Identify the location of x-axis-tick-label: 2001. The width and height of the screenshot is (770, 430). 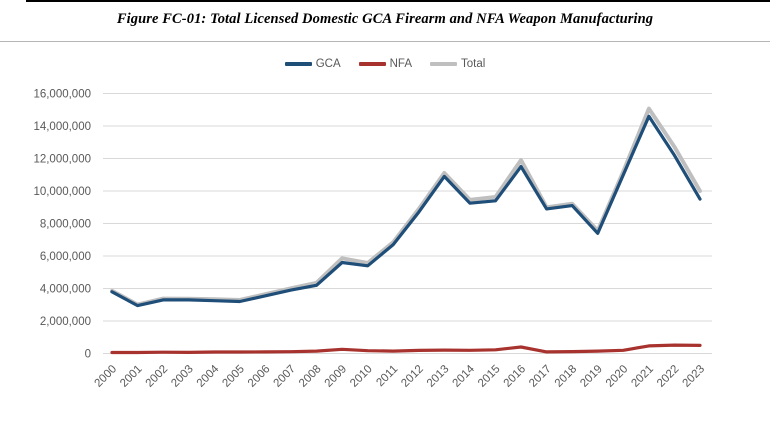
(131, 376).